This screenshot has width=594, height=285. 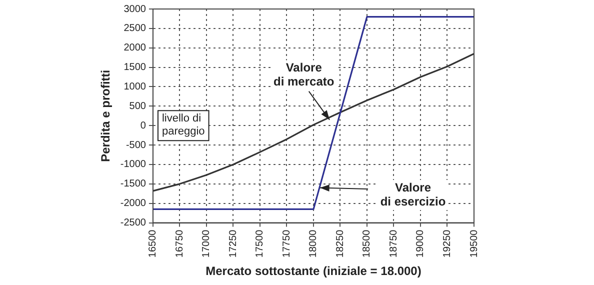 I want to click on y-tick-label: 0, so click(x=143, y=126).